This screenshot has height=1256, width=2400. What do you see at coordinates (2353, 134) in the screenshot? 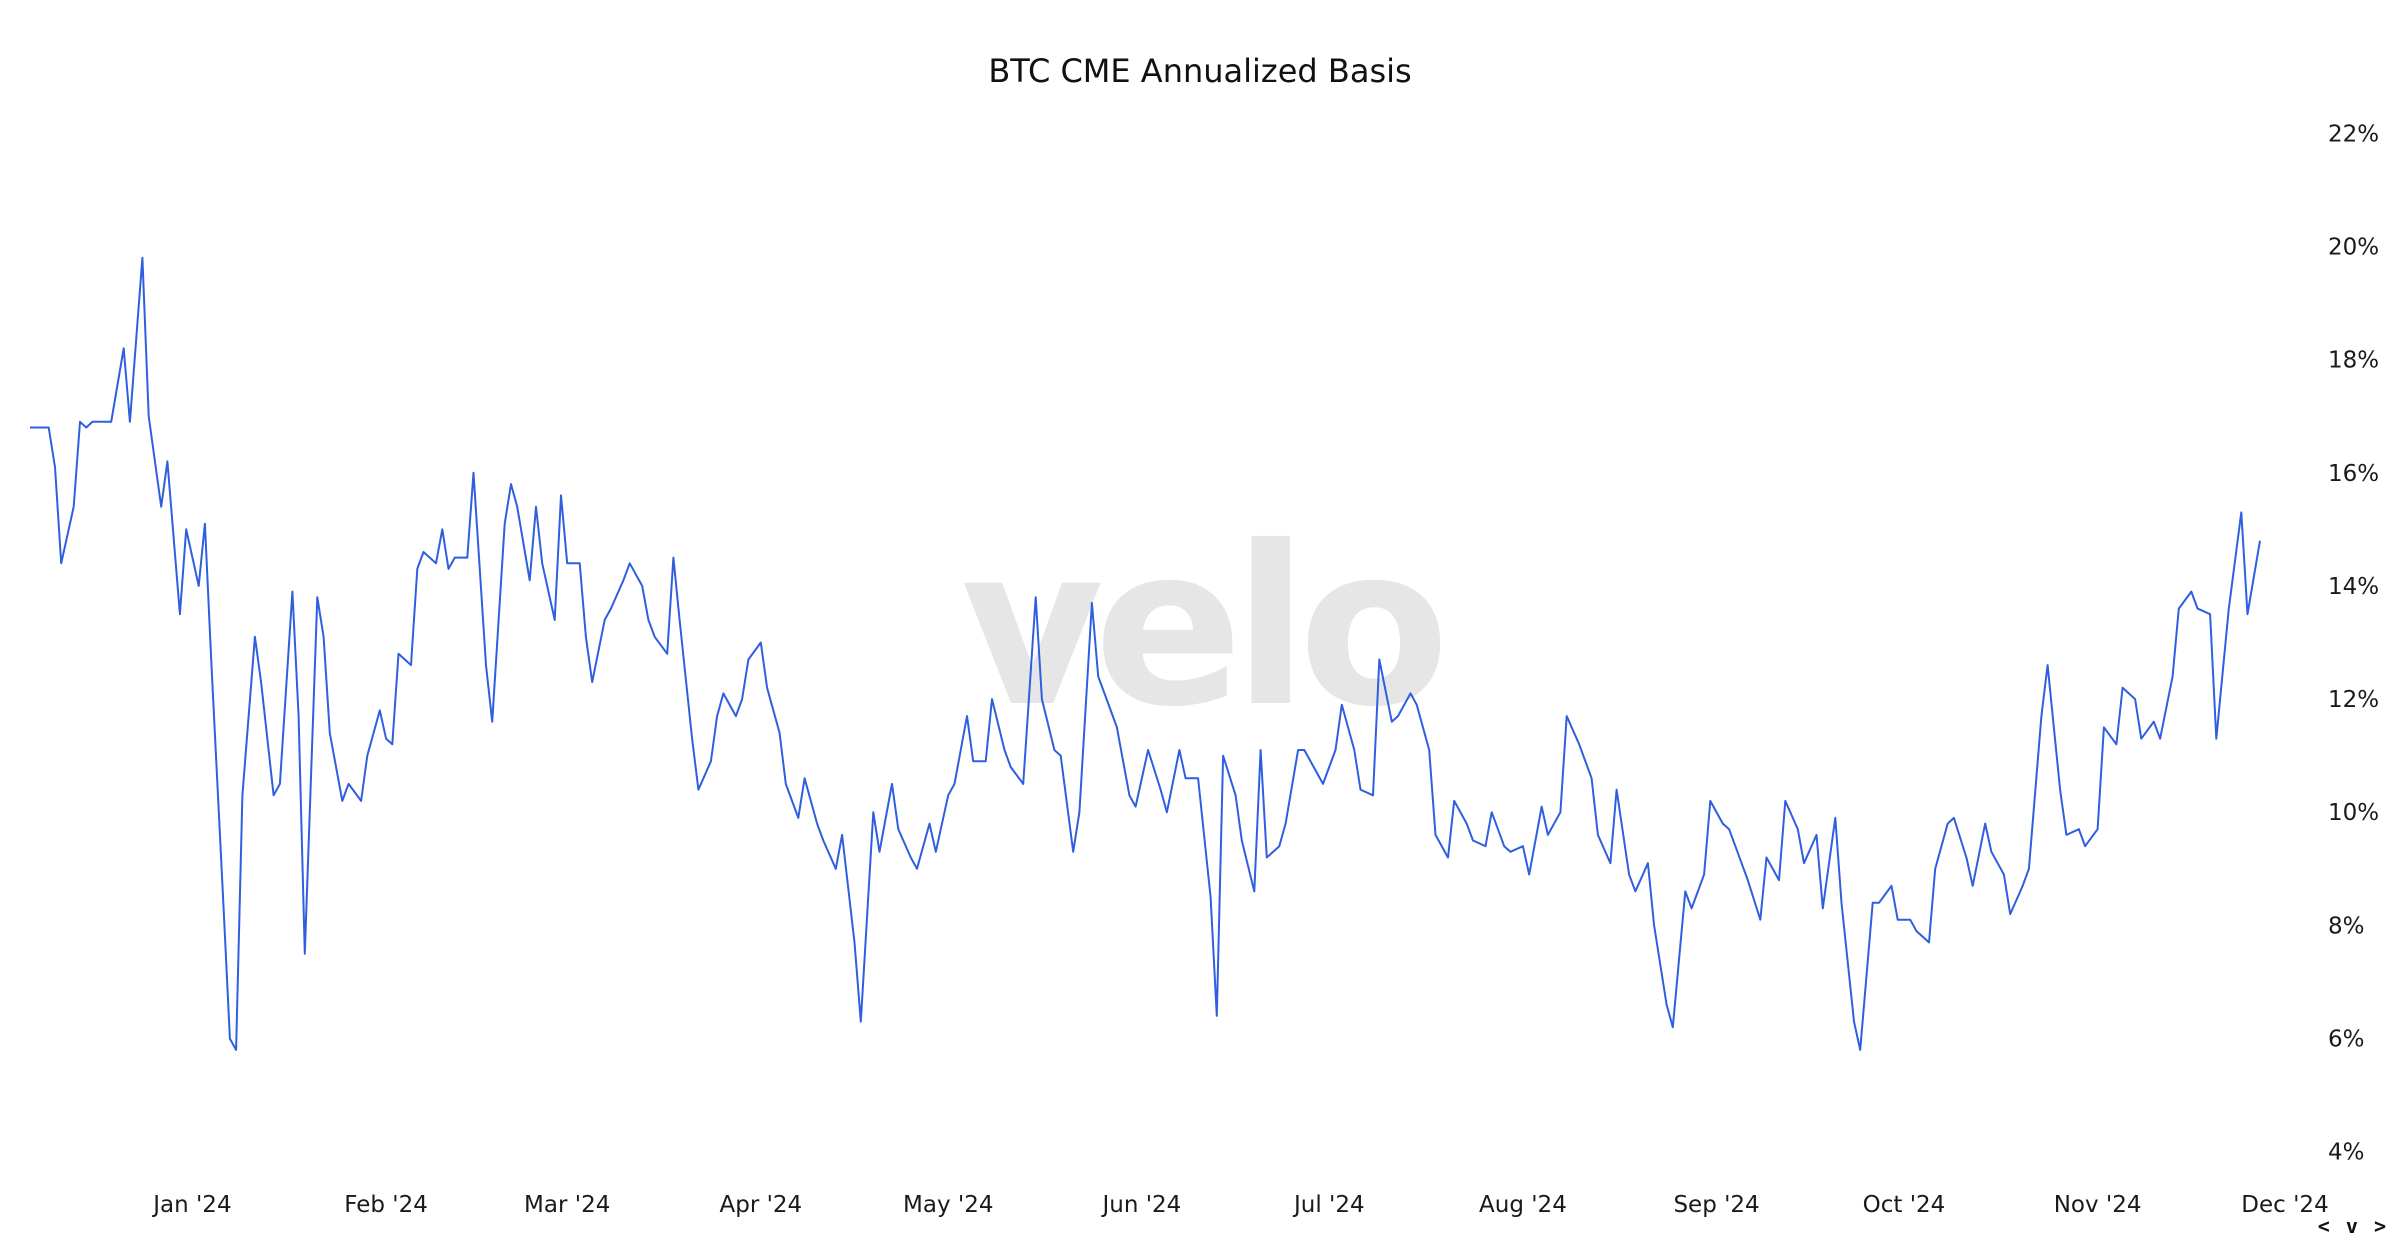
I see `y-tick-label: 22%` at bounding box center [2353, 134].